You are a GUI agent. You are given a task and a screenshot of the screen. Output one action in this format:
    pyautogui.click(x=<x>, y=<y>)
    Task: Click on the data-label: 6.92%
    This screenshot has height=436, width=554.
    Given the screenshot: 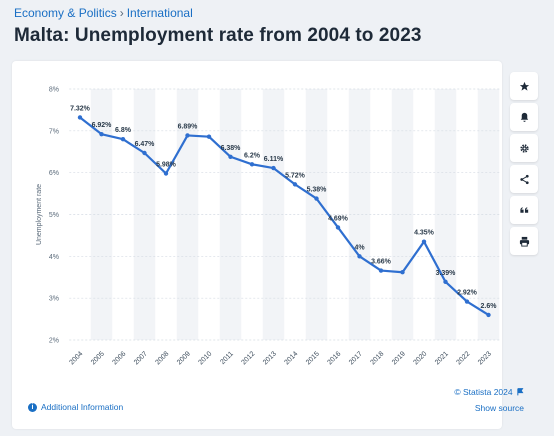 What is the action you would take?
    pyautogui.click(x=102, y=125)
    